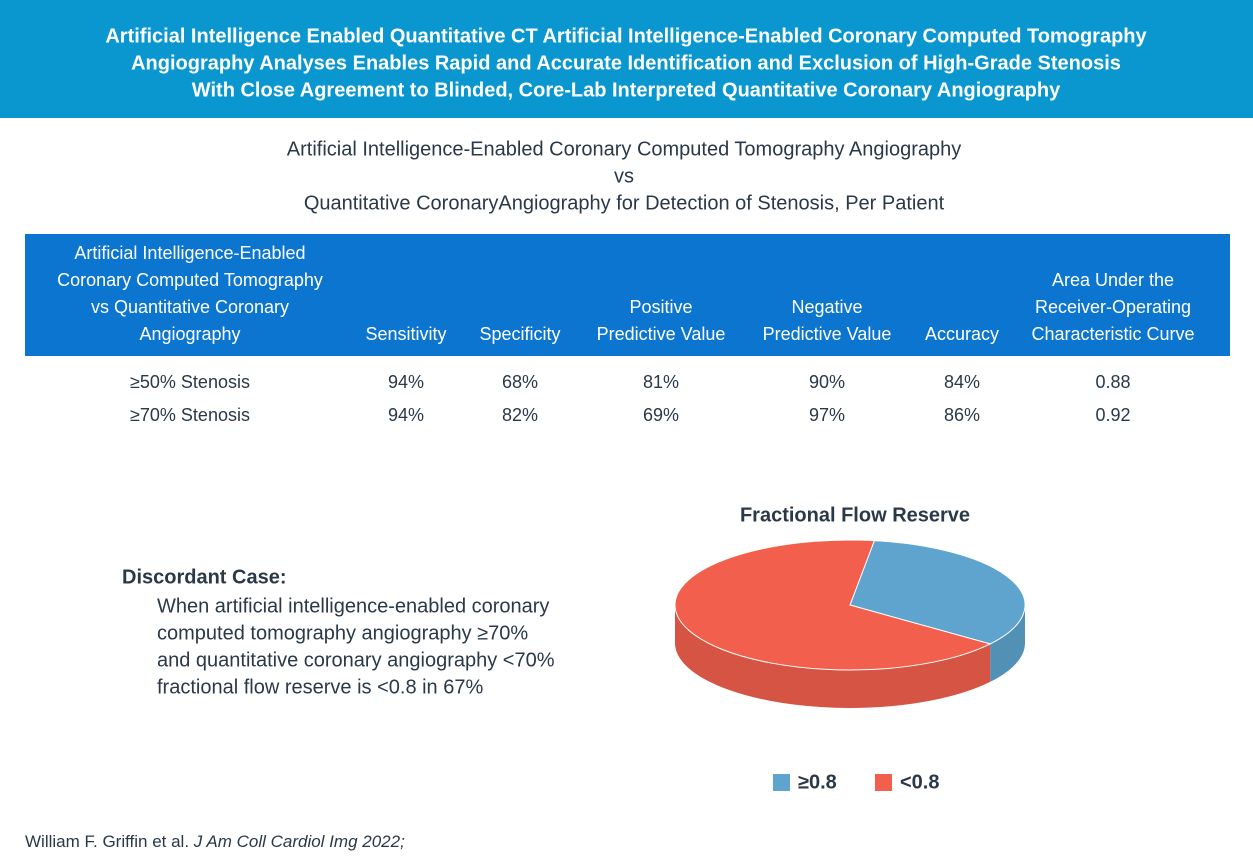 The image size is (1253, 857). I want to click on legend-label: <0.8, so click(919, 782).